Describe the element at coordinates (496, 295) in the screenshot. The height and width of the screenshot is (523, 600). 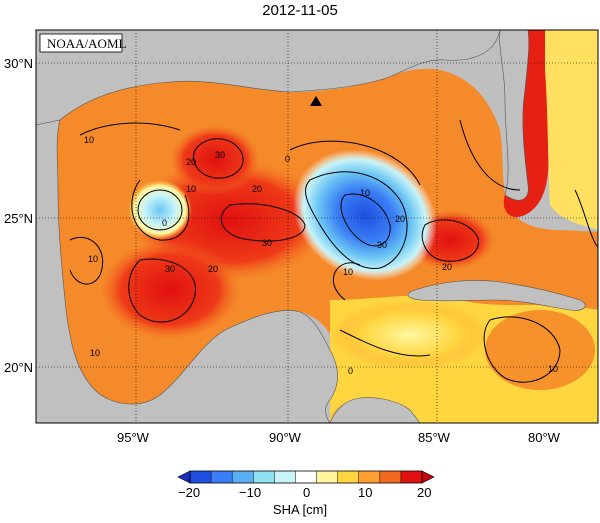
I see `land-cuba` at that location.